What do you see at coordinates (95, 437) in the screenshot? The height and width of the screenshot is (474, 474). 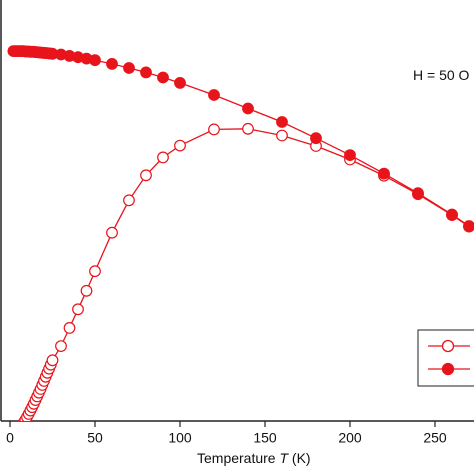 I see `x-tick-label: 50` at bounding box center [95, 437].